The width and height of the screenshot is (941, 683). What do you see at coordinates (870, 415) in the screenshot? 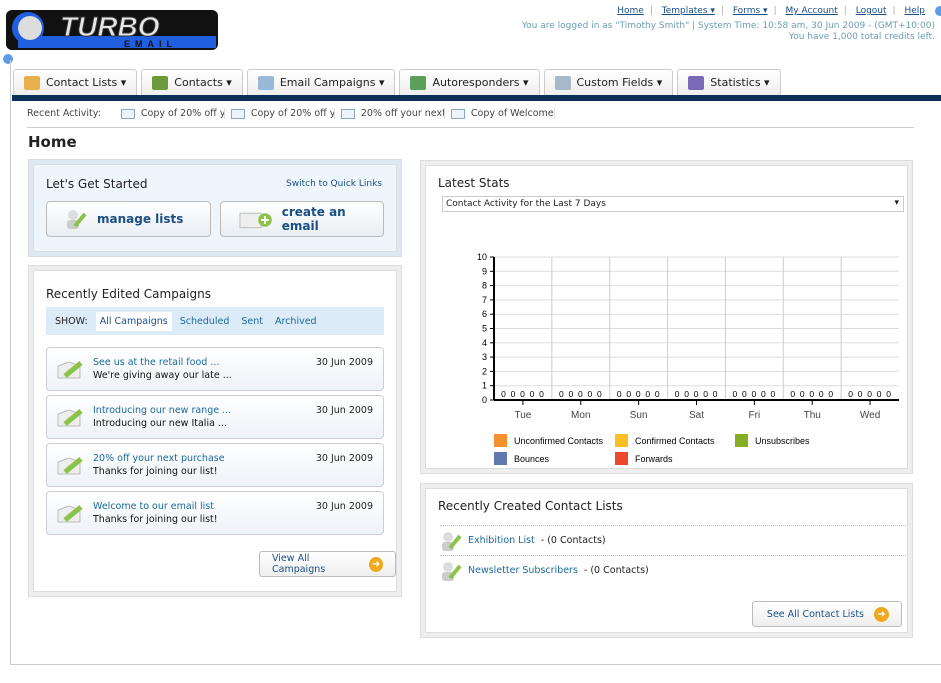
I see `x-tick-label: Wed` at bounding box center [870, 415].